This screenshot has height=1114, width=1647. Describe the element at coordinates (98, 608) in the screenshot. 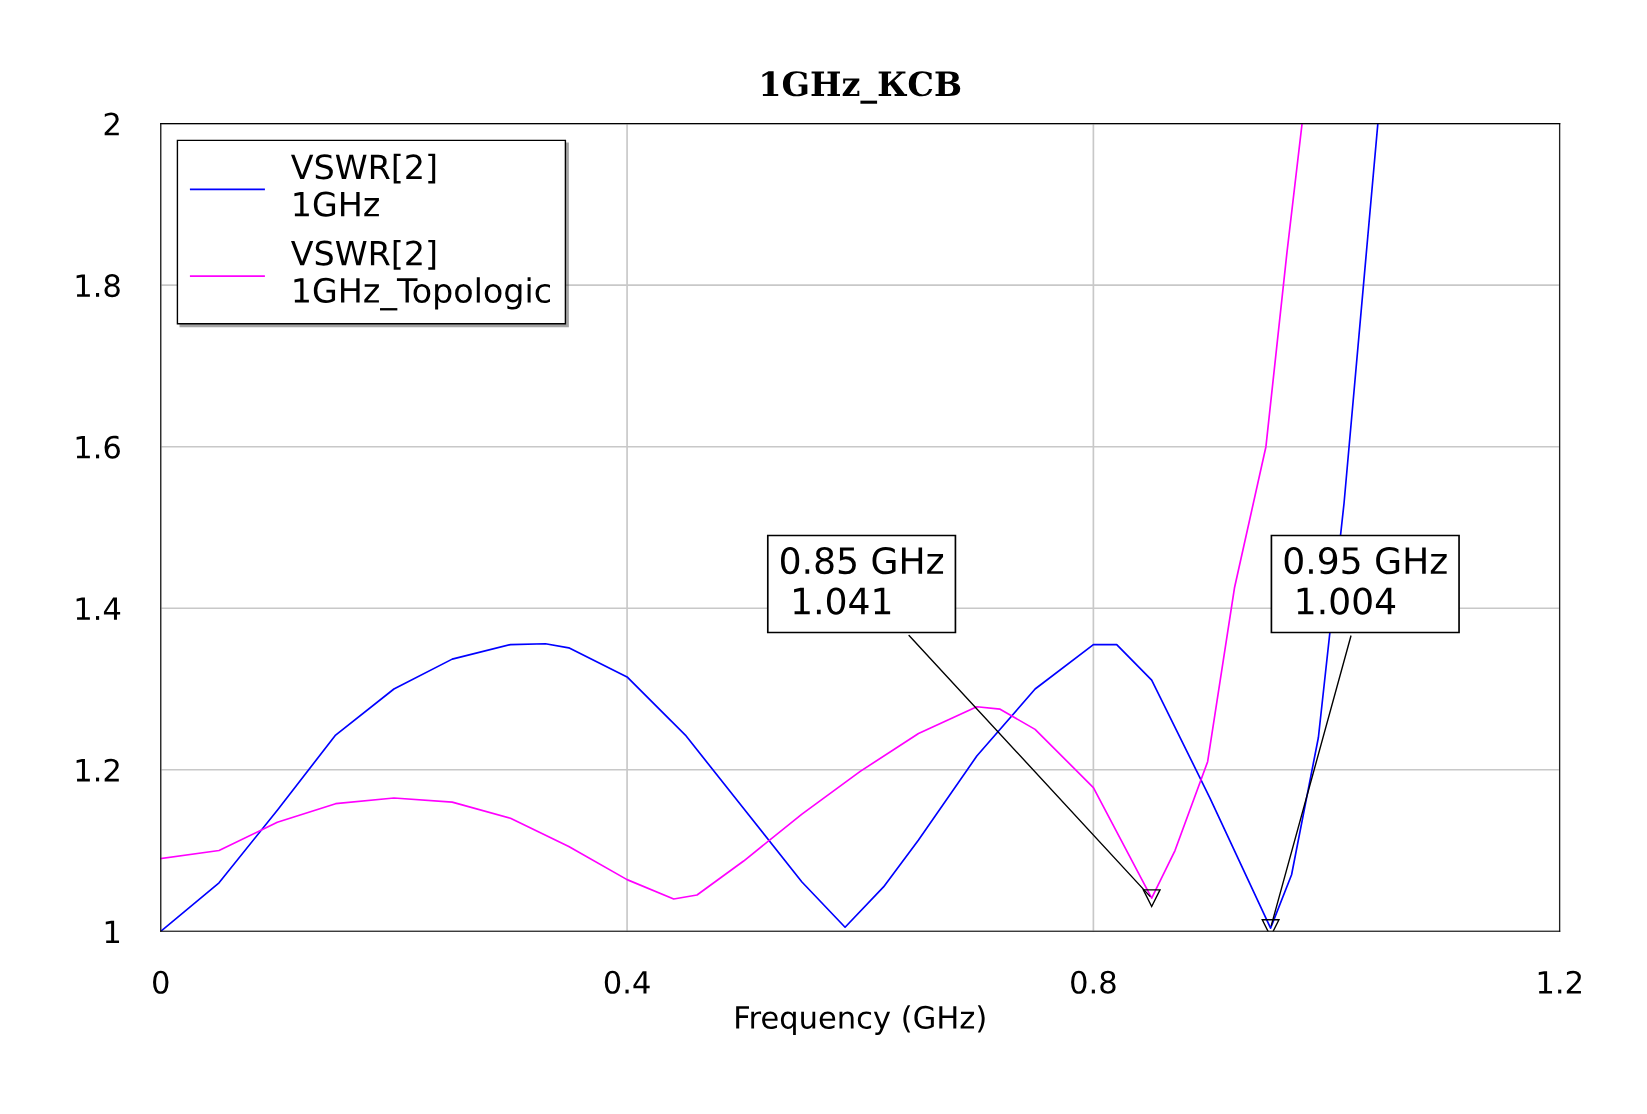

I see `y-tick-label: 1.4` at that location.